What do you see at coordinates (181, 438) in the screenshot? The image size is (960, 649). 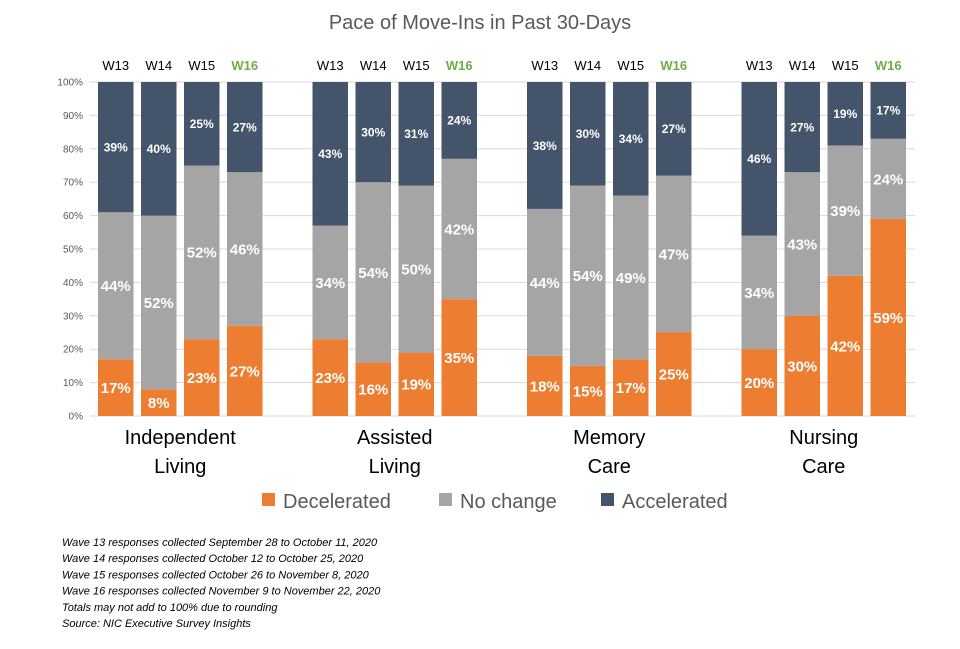 I see `group-label: Independent` at bounding box center [181, 438].